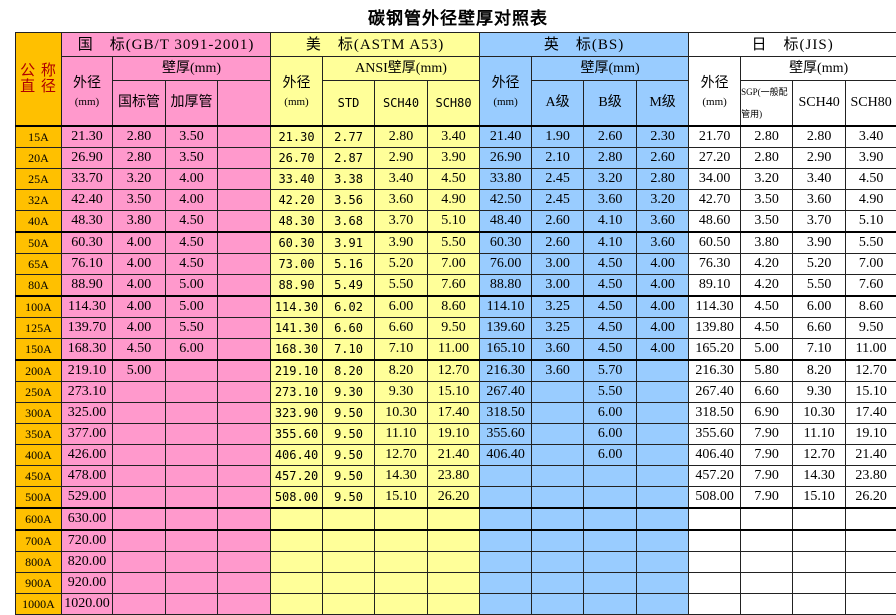 This screenshot has width=896, height=615. Describe the element at coordinates (663, 137) in the screenshot. I see `bs-m-cell: 2.30` at that location.